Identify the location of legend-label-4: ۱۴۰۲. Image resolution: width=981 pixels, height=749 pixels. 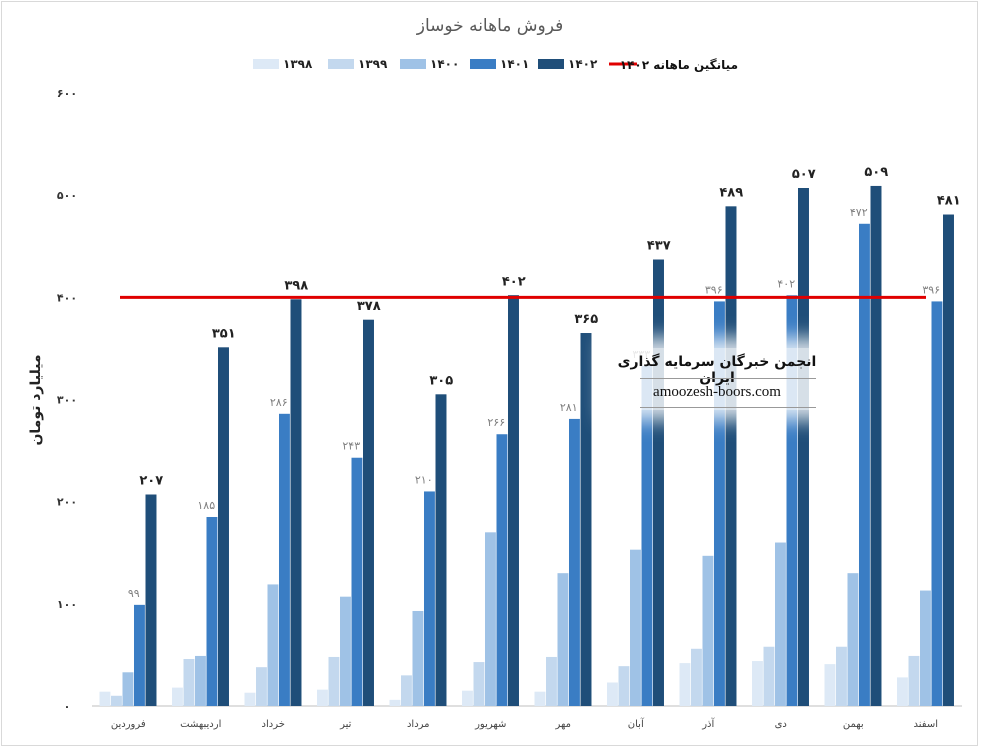
(583, 64).